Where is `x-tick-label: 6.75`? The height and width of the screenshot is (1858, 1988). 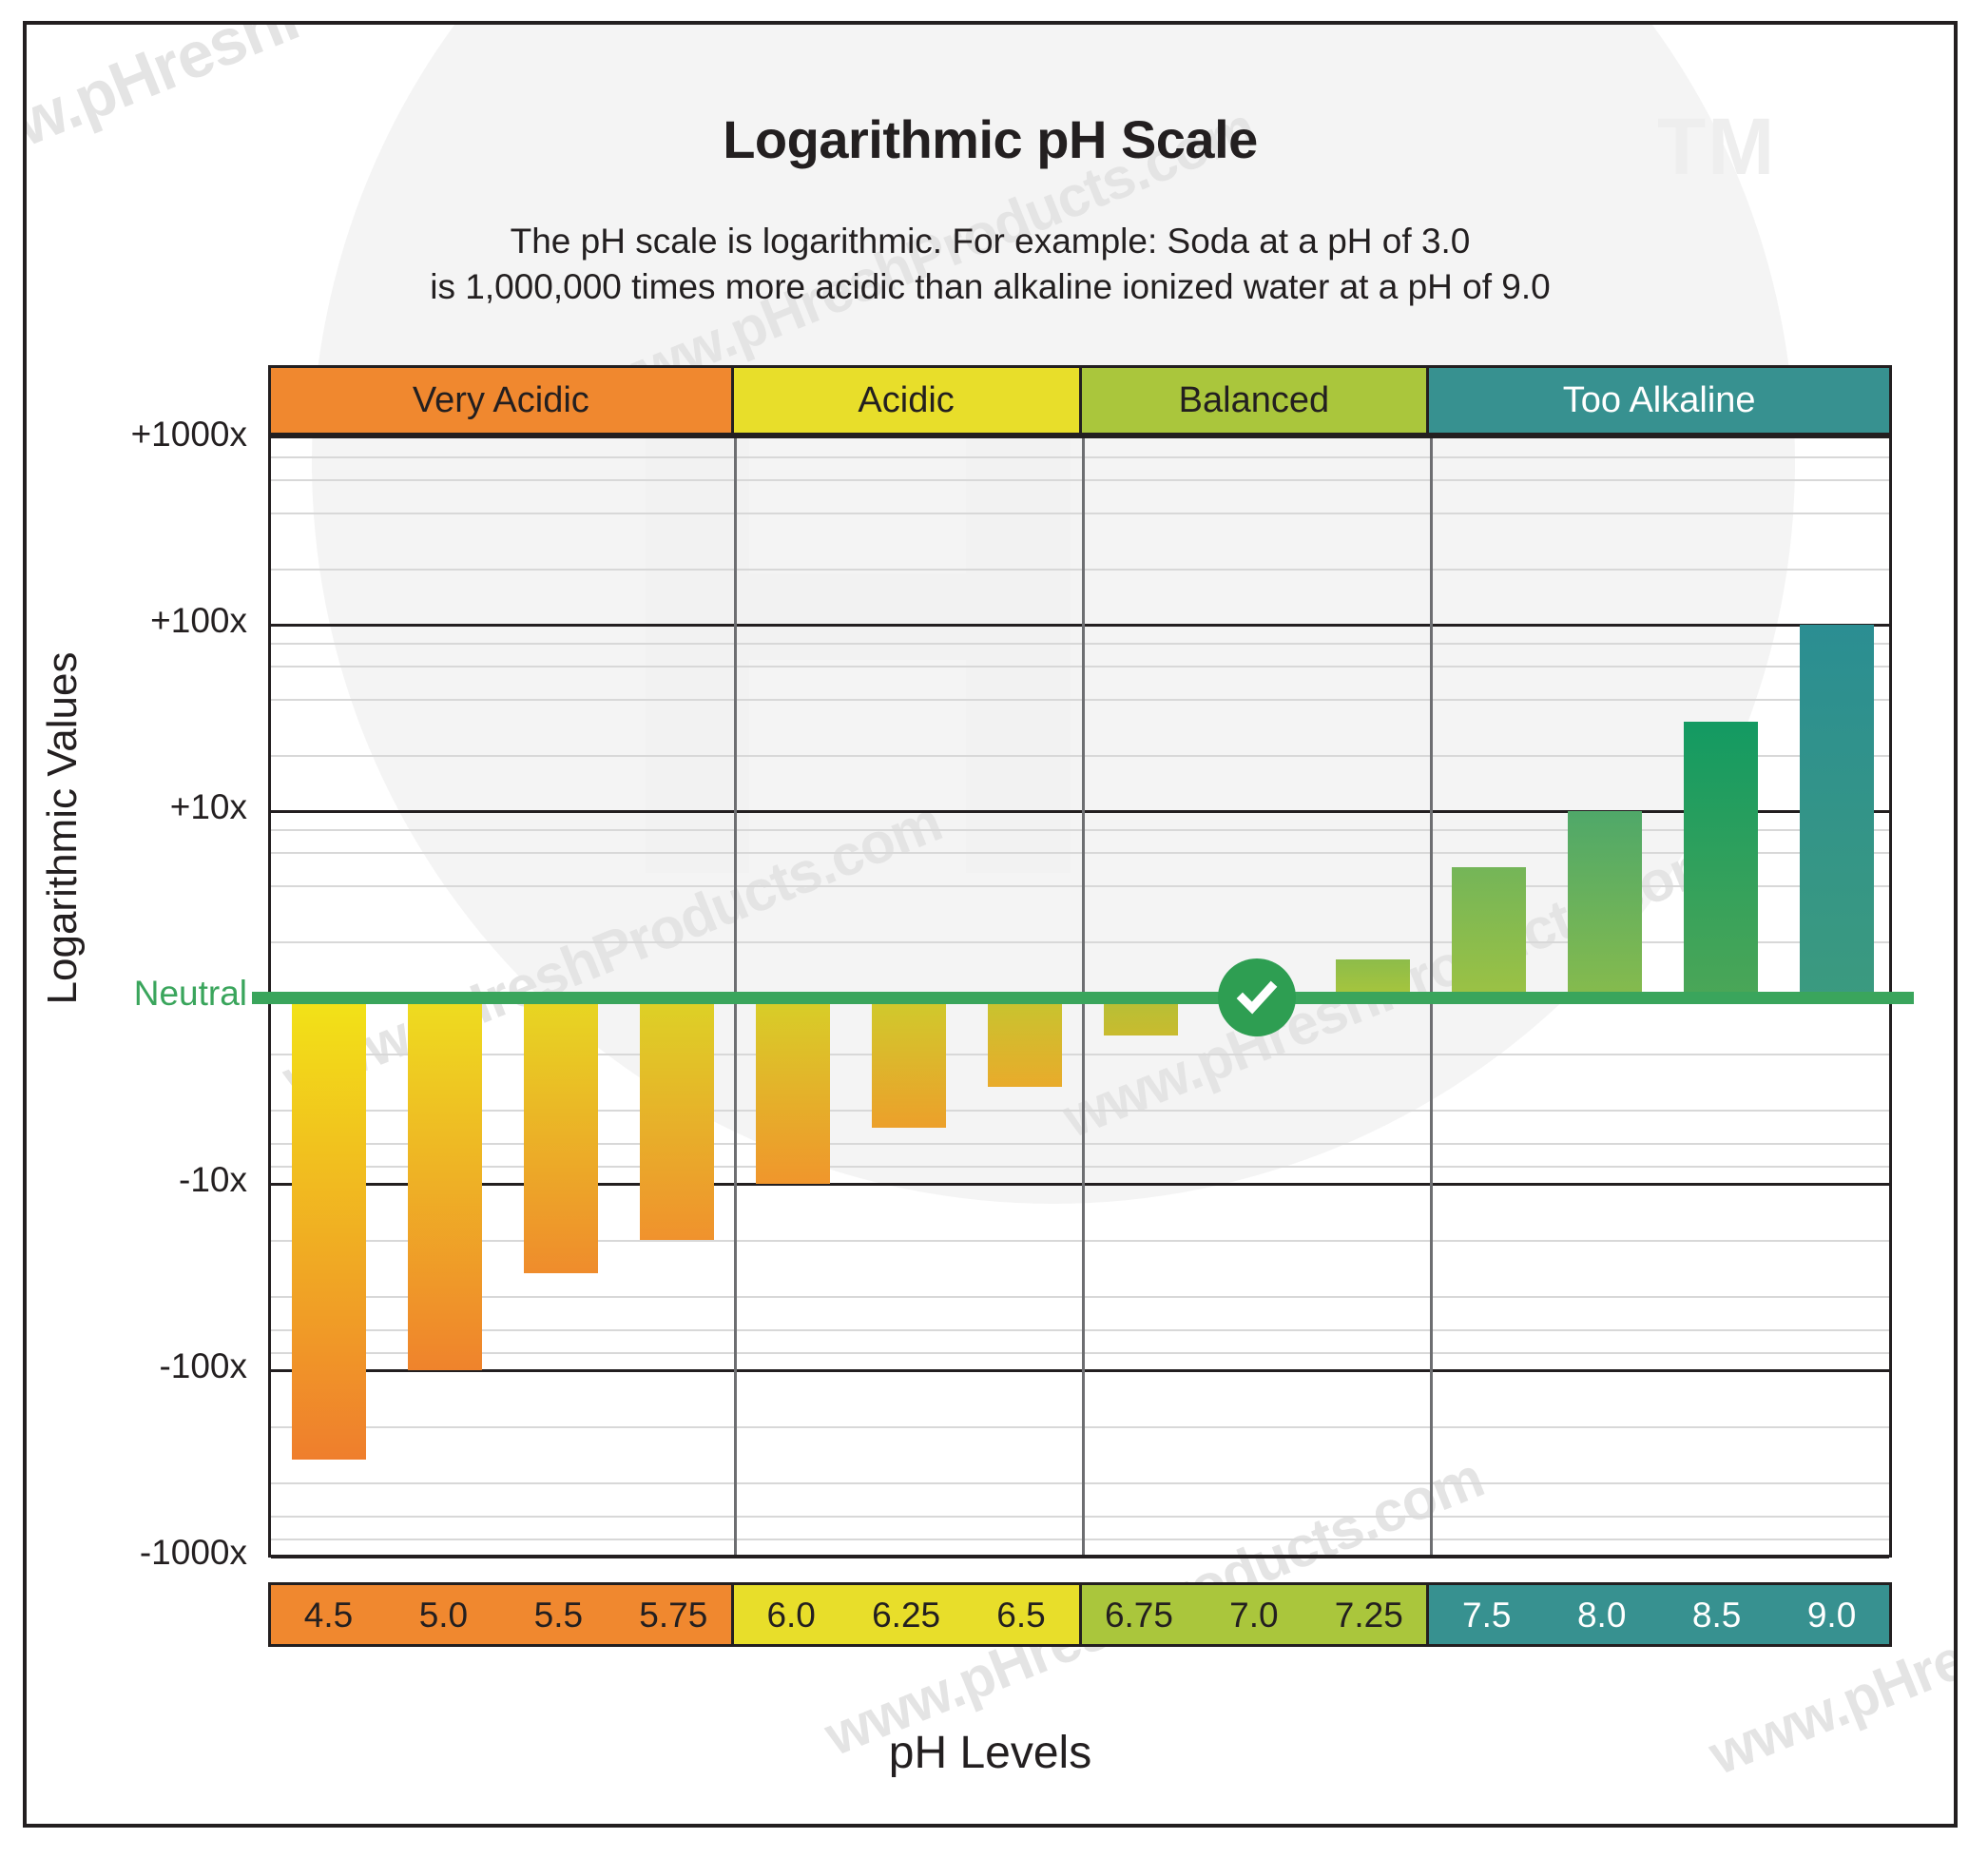
x-tick-label: 6.75 is located at coordinates (1138, 1615).